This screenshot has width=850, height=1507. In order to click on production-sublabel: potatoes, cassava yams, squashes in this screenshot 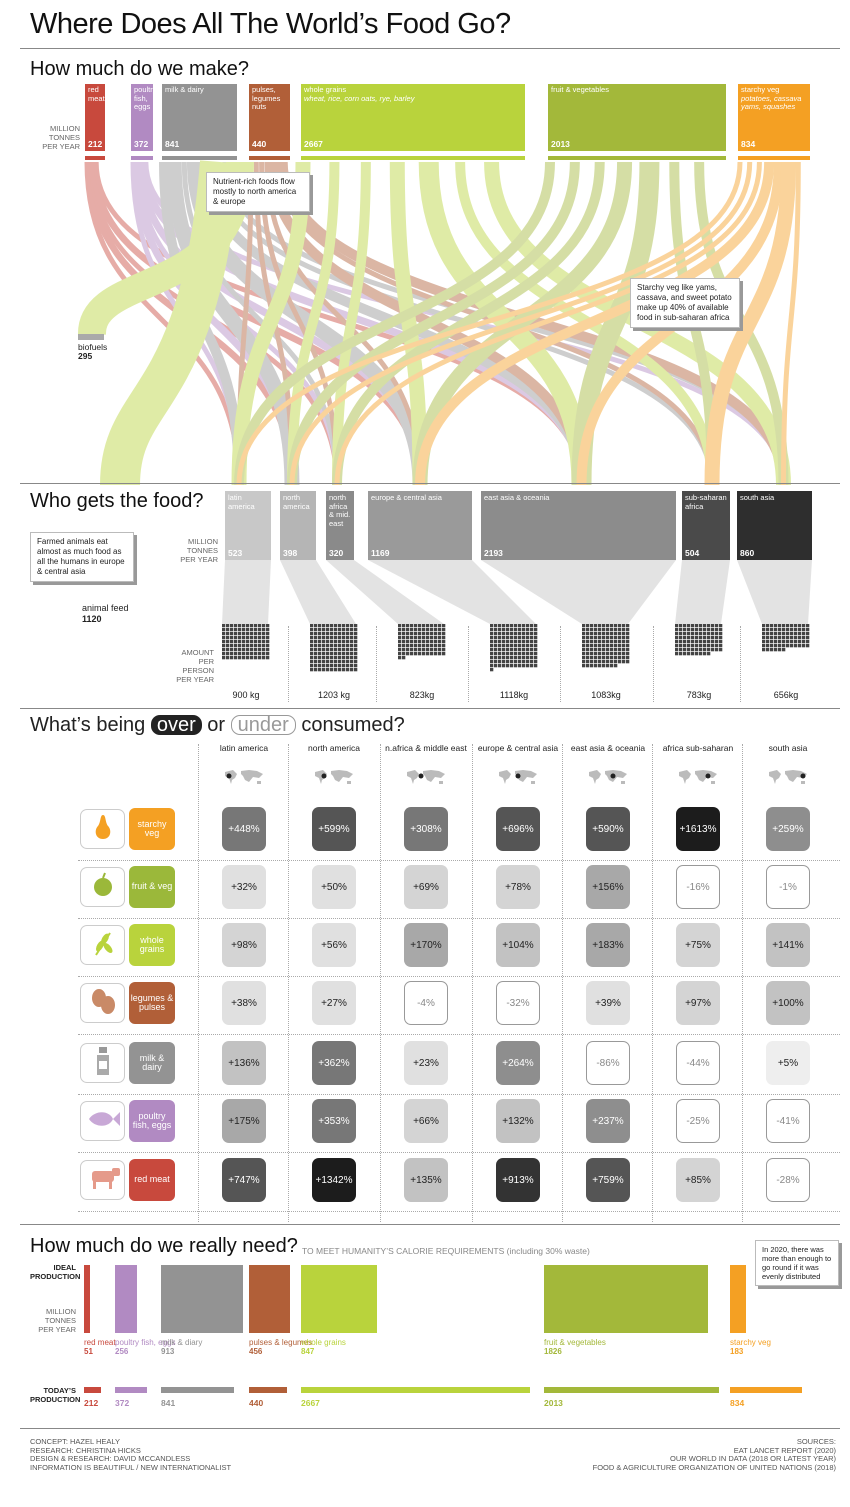, I will do `click(771, 102)`.